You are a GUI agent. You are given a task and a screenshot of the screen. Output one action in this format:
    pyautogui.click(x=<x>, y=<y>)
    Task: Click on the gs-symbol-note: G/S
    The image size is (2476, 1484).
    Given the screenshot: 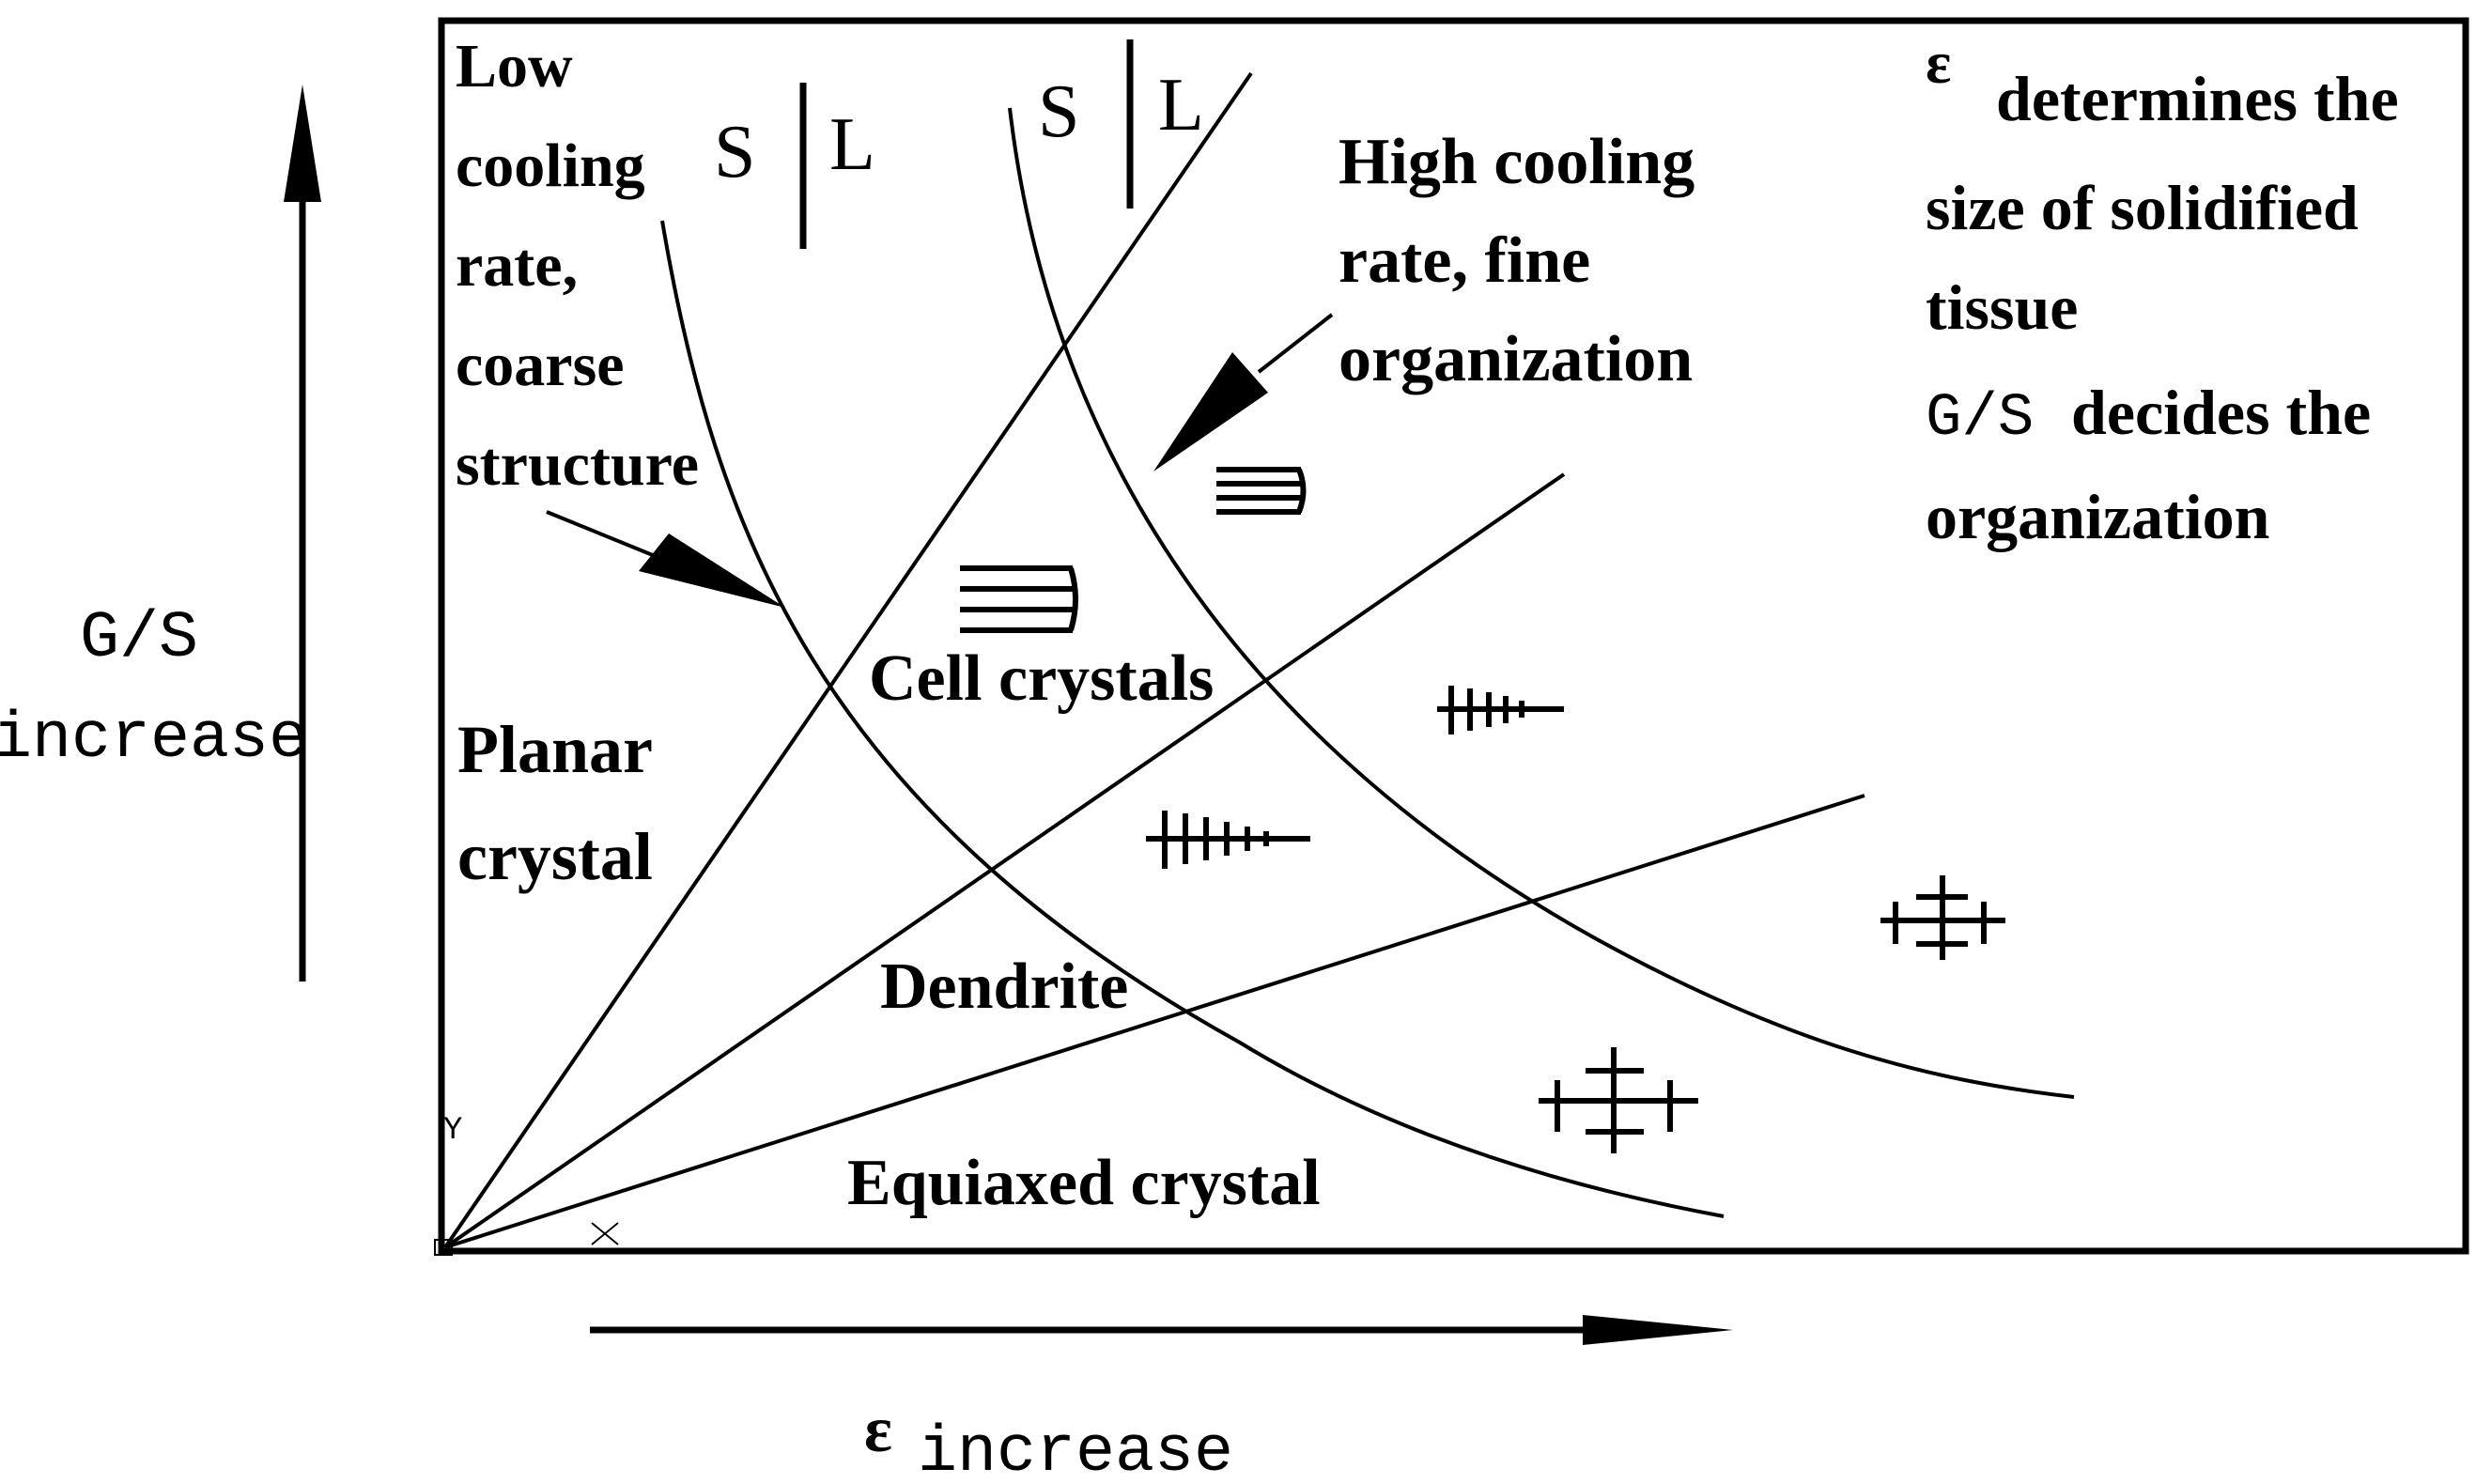 What is the action you would take?
    pyautogui.click(x=1980, y=419)
    